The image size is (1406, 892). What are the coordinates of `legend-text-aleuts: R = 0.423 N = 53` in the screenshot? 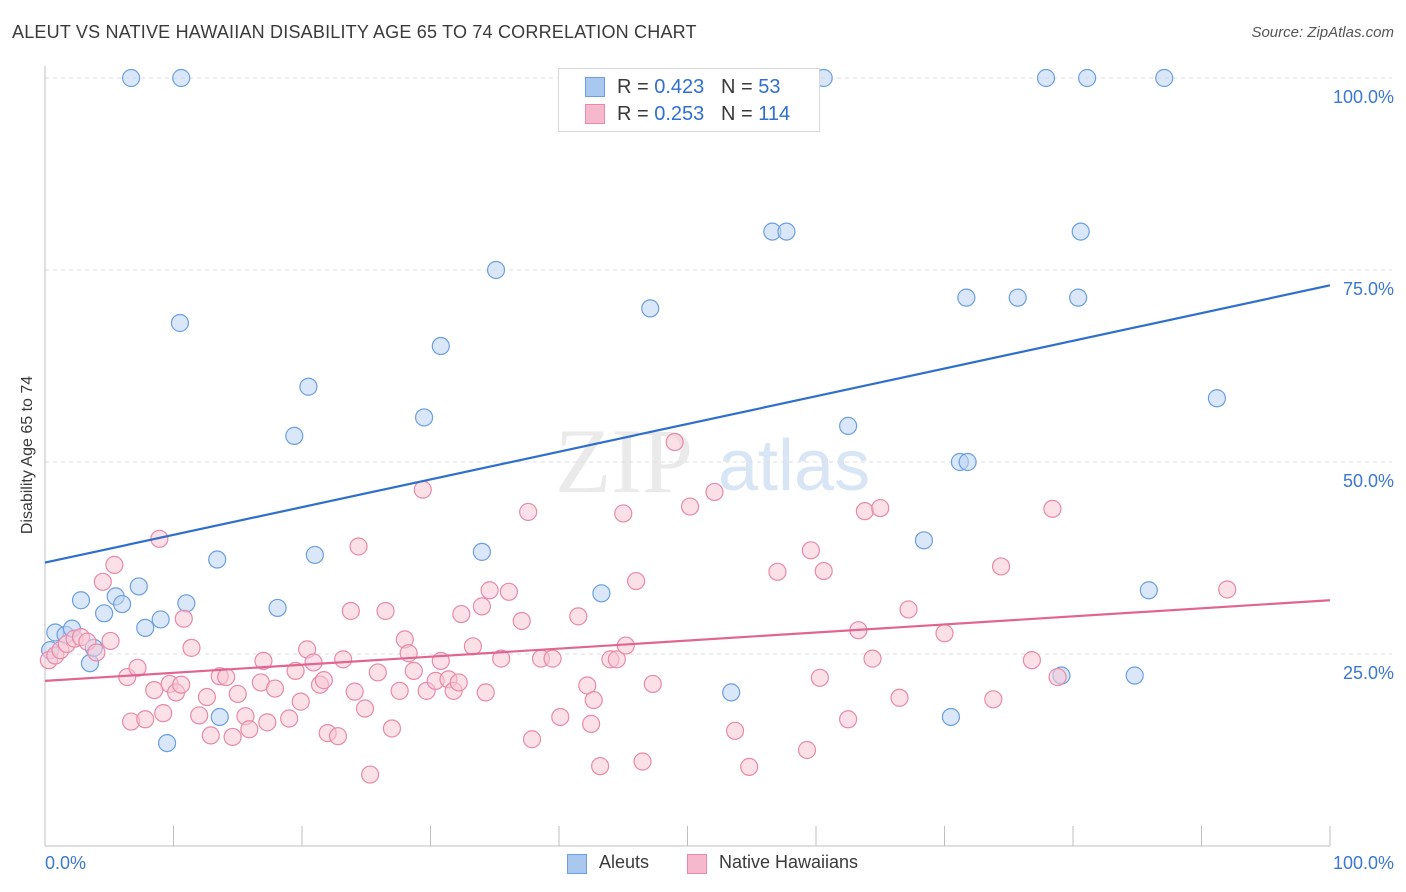 It's located at (698, 87).